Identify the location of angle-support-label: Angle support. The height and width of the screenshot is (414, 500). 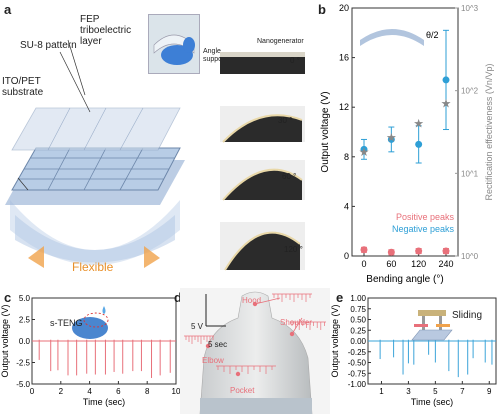
(215, 55).